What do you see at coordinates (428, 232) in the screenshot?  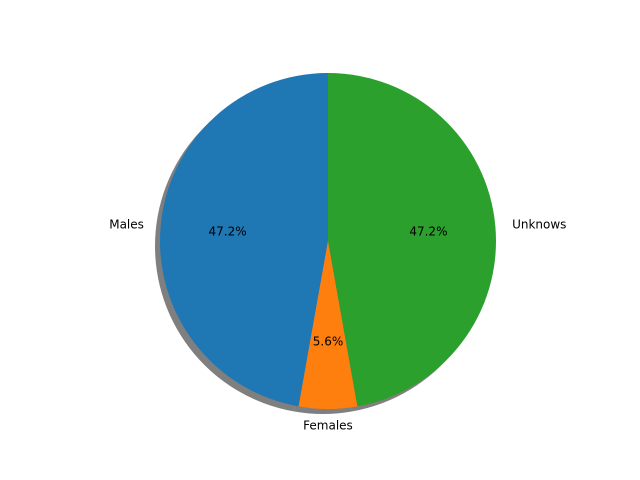 I see `slice-percent-unknows: 47.2%` at bounding box center [428, 232].